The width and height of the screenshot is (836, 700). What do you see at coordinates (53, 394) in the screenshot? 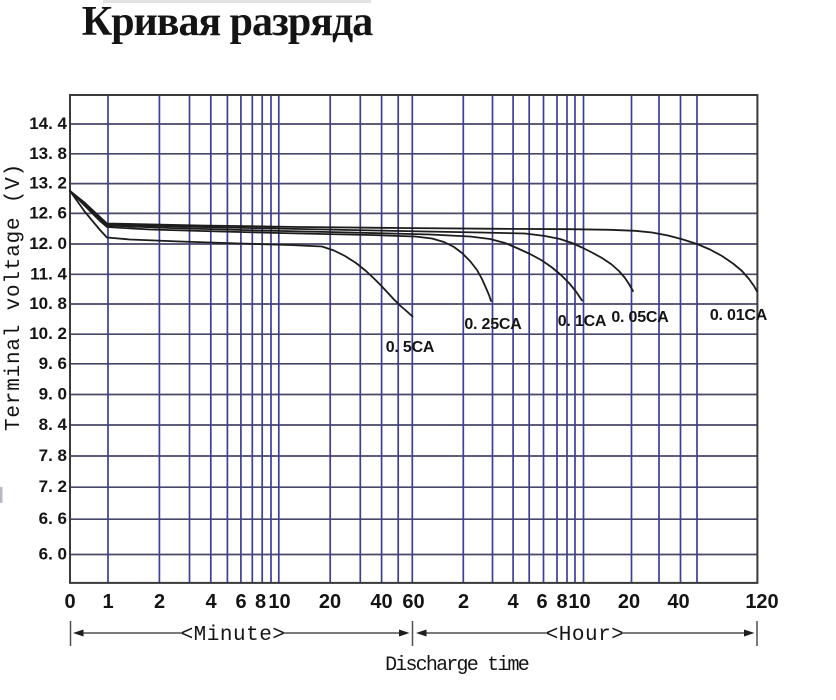
I see `svg-text: 9. 0` at bounding box center [53, 394].